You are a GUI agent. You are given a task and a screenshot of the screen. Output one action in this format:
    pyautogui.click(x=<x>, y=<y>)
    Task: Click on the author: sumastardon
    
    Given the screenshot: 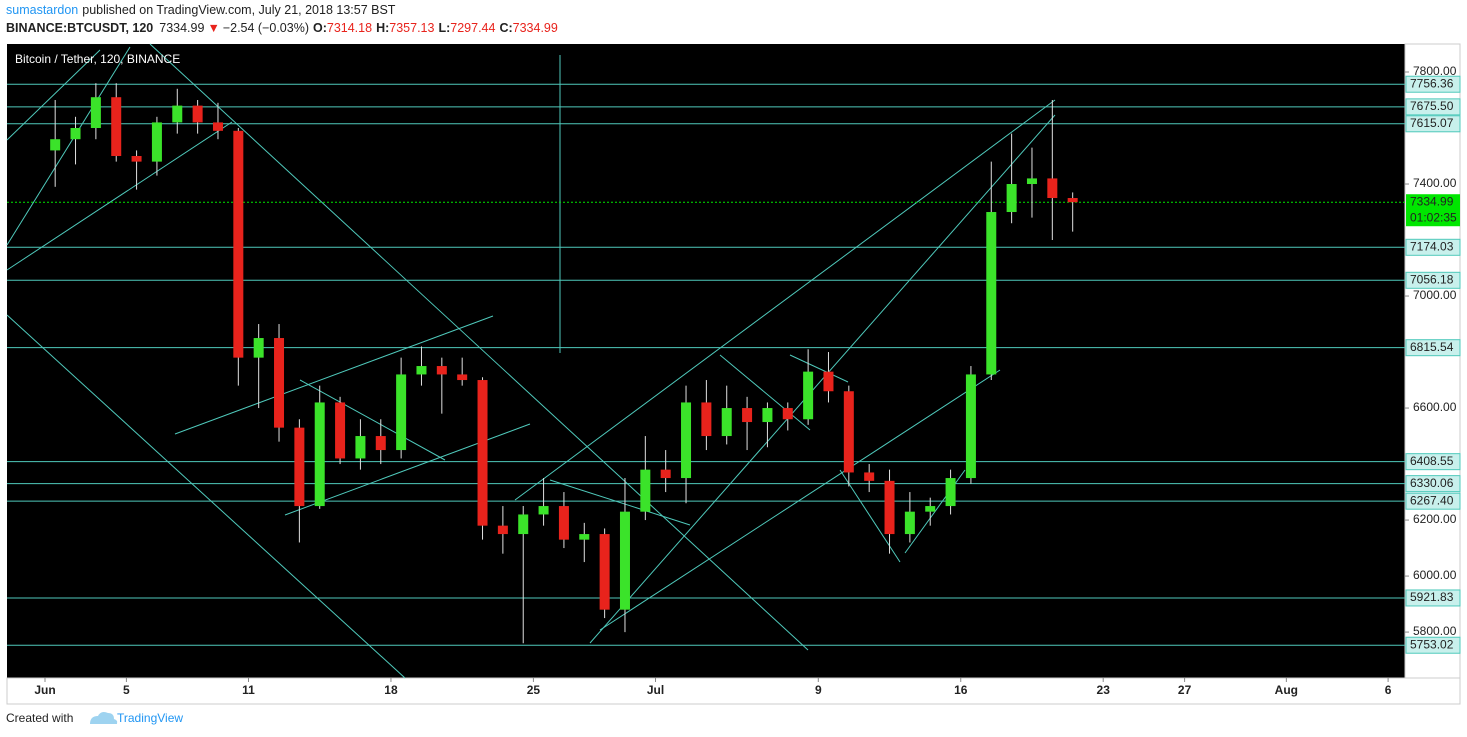 What is the action you would take?
    pyautogui.click(x=42, y=10)
    